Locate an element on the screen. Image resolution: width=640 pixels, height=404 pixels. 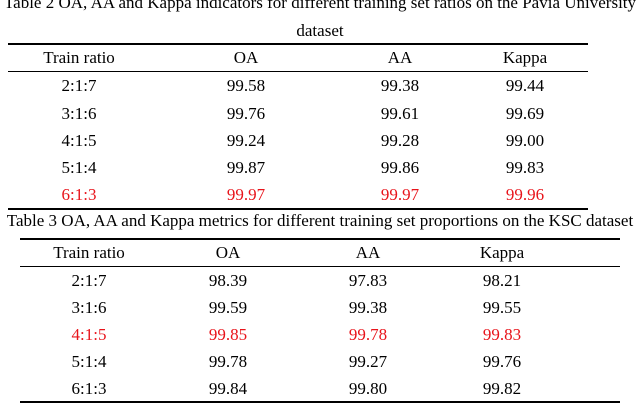
table2-cell-oa: 99.97 is located at coordinates (246, 194).